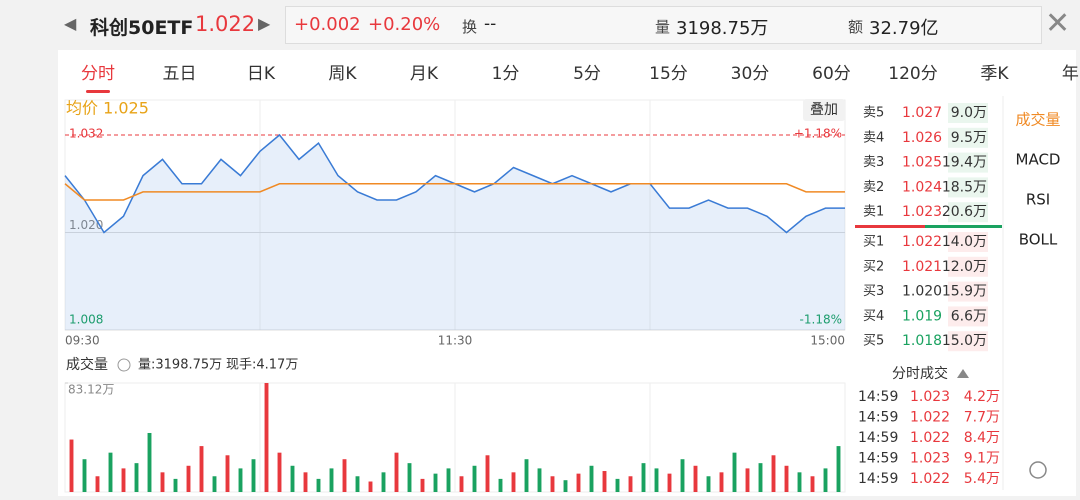  Describe the element at coordinates (225, 24) in the screenshot. I see `price: 1.022` at that location.